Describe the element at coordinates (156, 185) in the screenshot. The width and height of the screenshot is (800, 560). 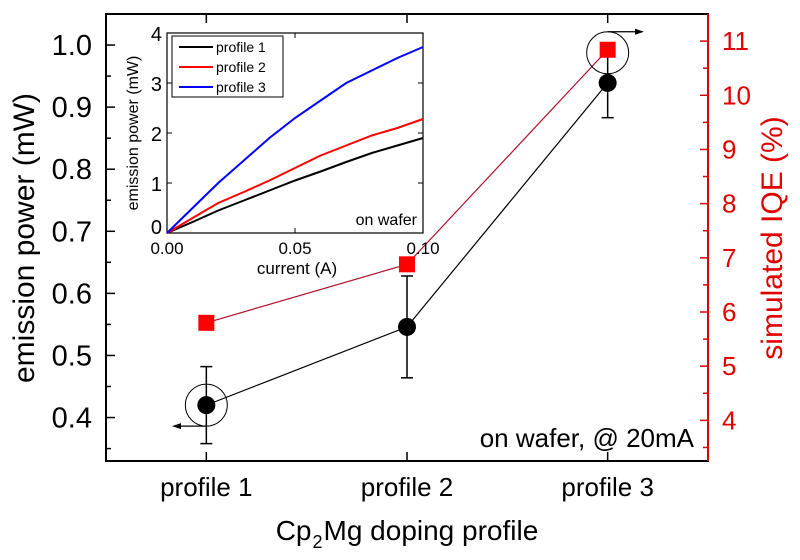
I see `inset-y-tick-label: 1` at that location.